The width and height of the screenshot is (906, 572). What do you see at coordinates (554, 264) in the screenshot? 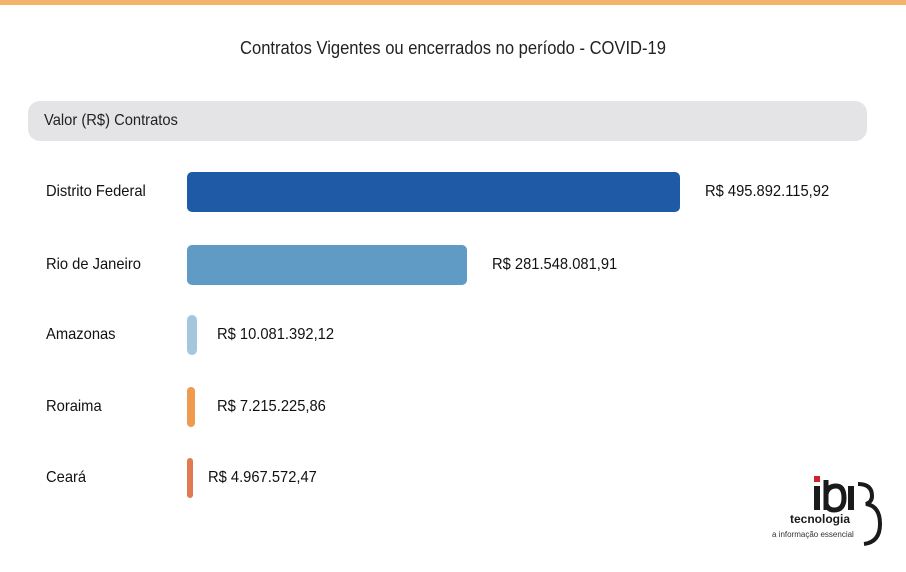
I see `value-label: R$ 281.548.081,91` at bounding box center [554, 264].